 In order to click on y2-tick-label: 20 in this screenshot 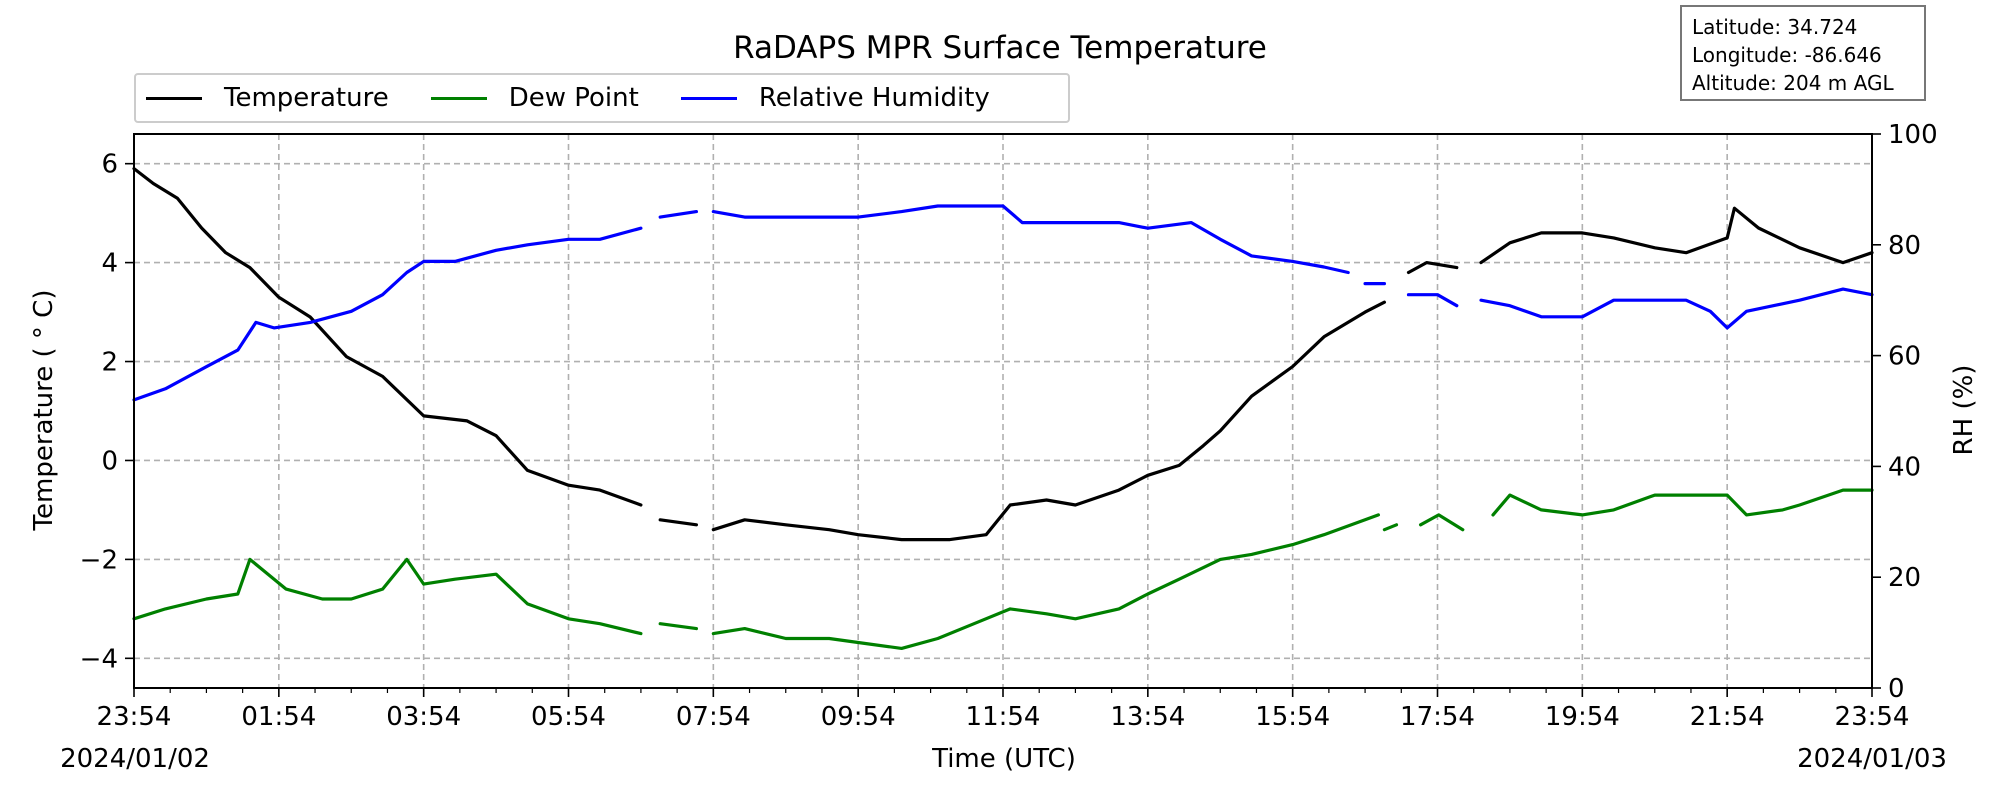, I will do `click(1904, 578)`.